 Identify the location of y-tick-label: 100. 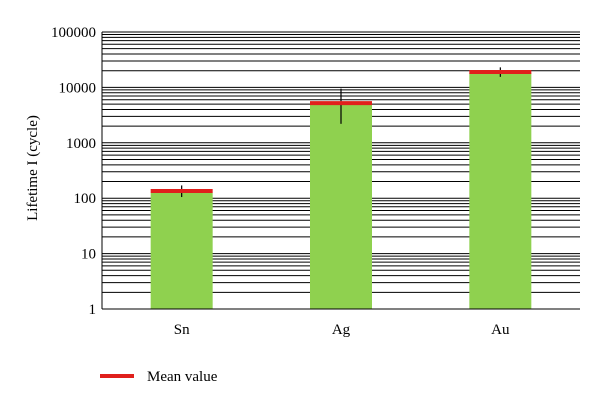
(85, 199).